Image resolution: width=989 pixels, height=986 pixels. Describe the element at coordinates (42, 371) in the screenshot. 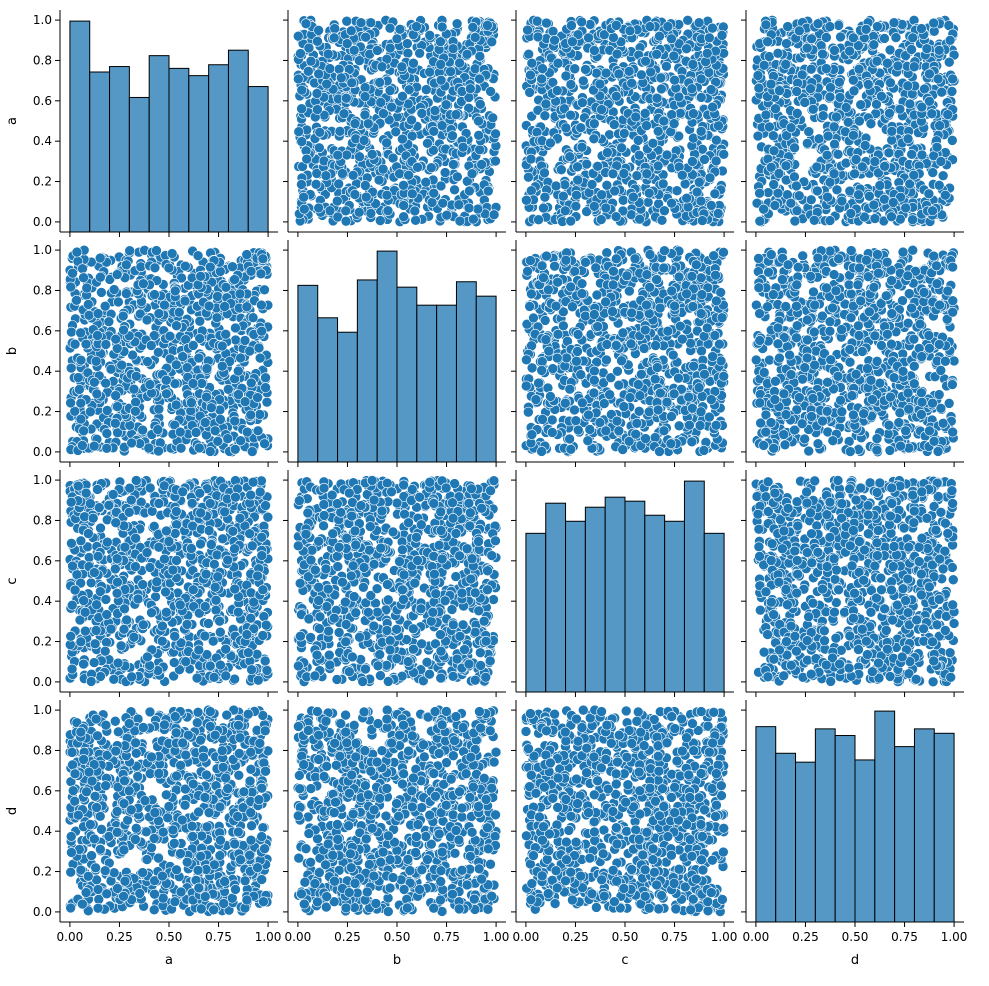

I see `y-tick-label: 0.4` at that location.